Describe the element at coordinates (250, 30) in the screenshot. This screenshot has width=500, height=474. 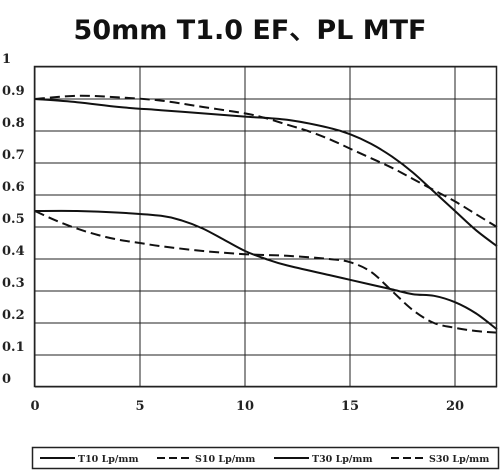
I see `chart-title: 50mm T1.0 EF、PL MTF` at that location.